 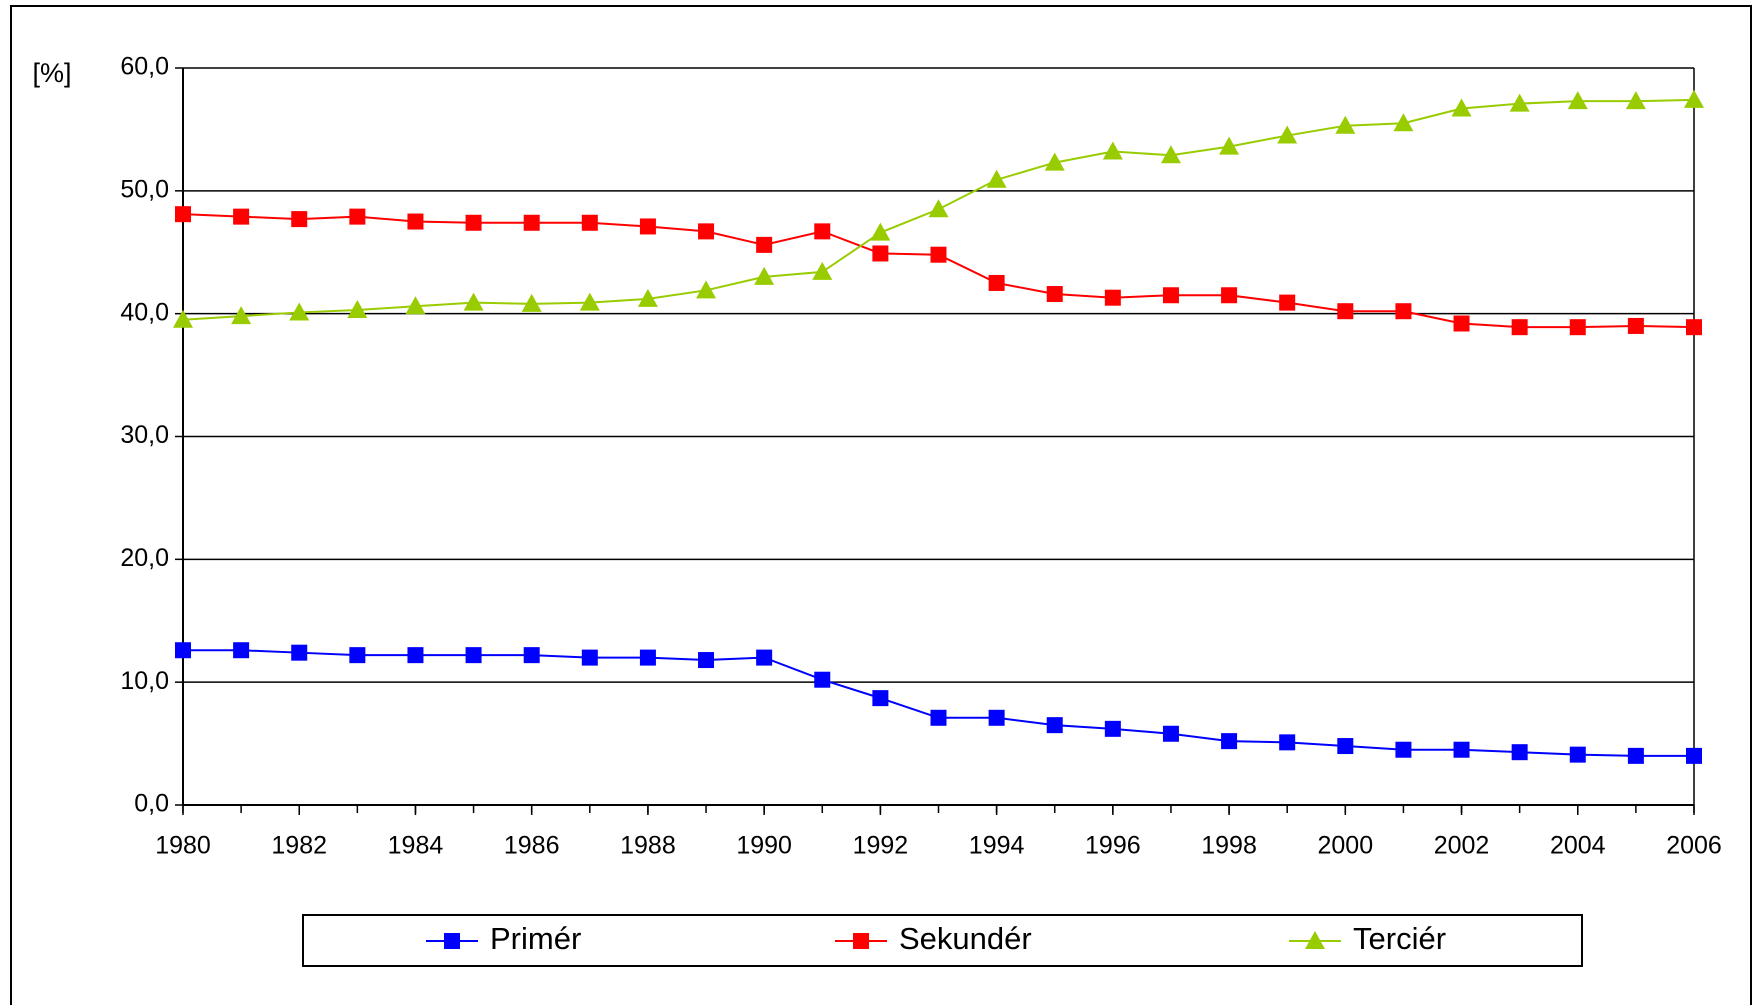 What do you see at coordinates (1345, 846) in the screenshot?
I see `x-tick-label: 2000` at bounding box center [1345, 846].